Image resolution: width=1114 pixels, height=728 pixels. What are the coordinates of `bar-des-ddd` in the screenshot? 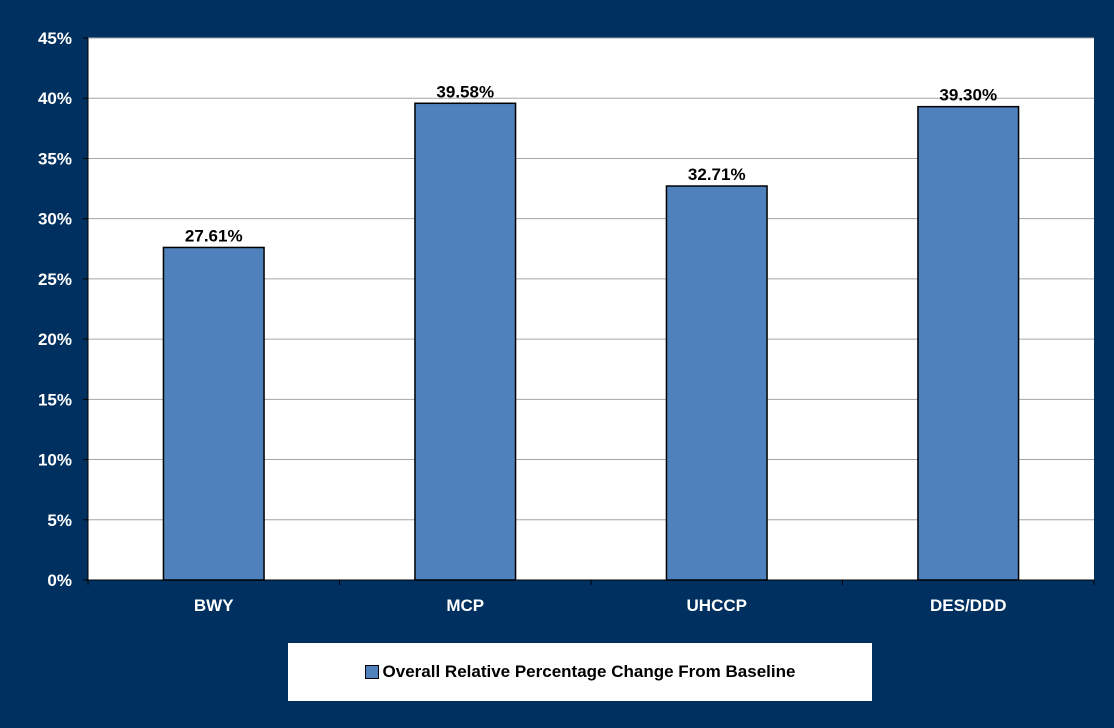 It's located at (968, 343).